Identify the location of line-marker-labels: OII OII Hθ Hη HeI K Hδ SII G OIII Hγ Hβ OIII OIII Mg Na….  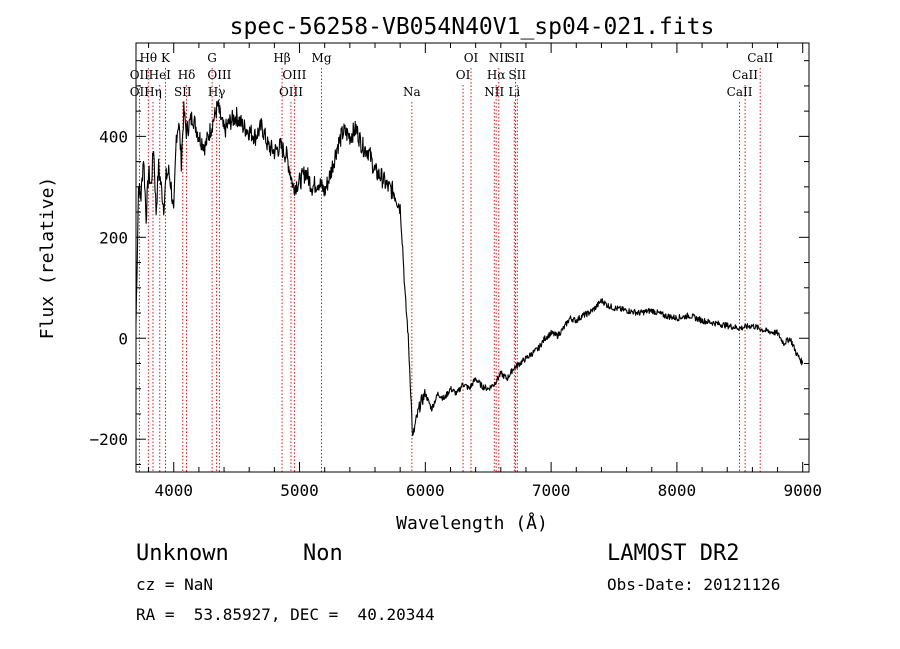
(452, 75).